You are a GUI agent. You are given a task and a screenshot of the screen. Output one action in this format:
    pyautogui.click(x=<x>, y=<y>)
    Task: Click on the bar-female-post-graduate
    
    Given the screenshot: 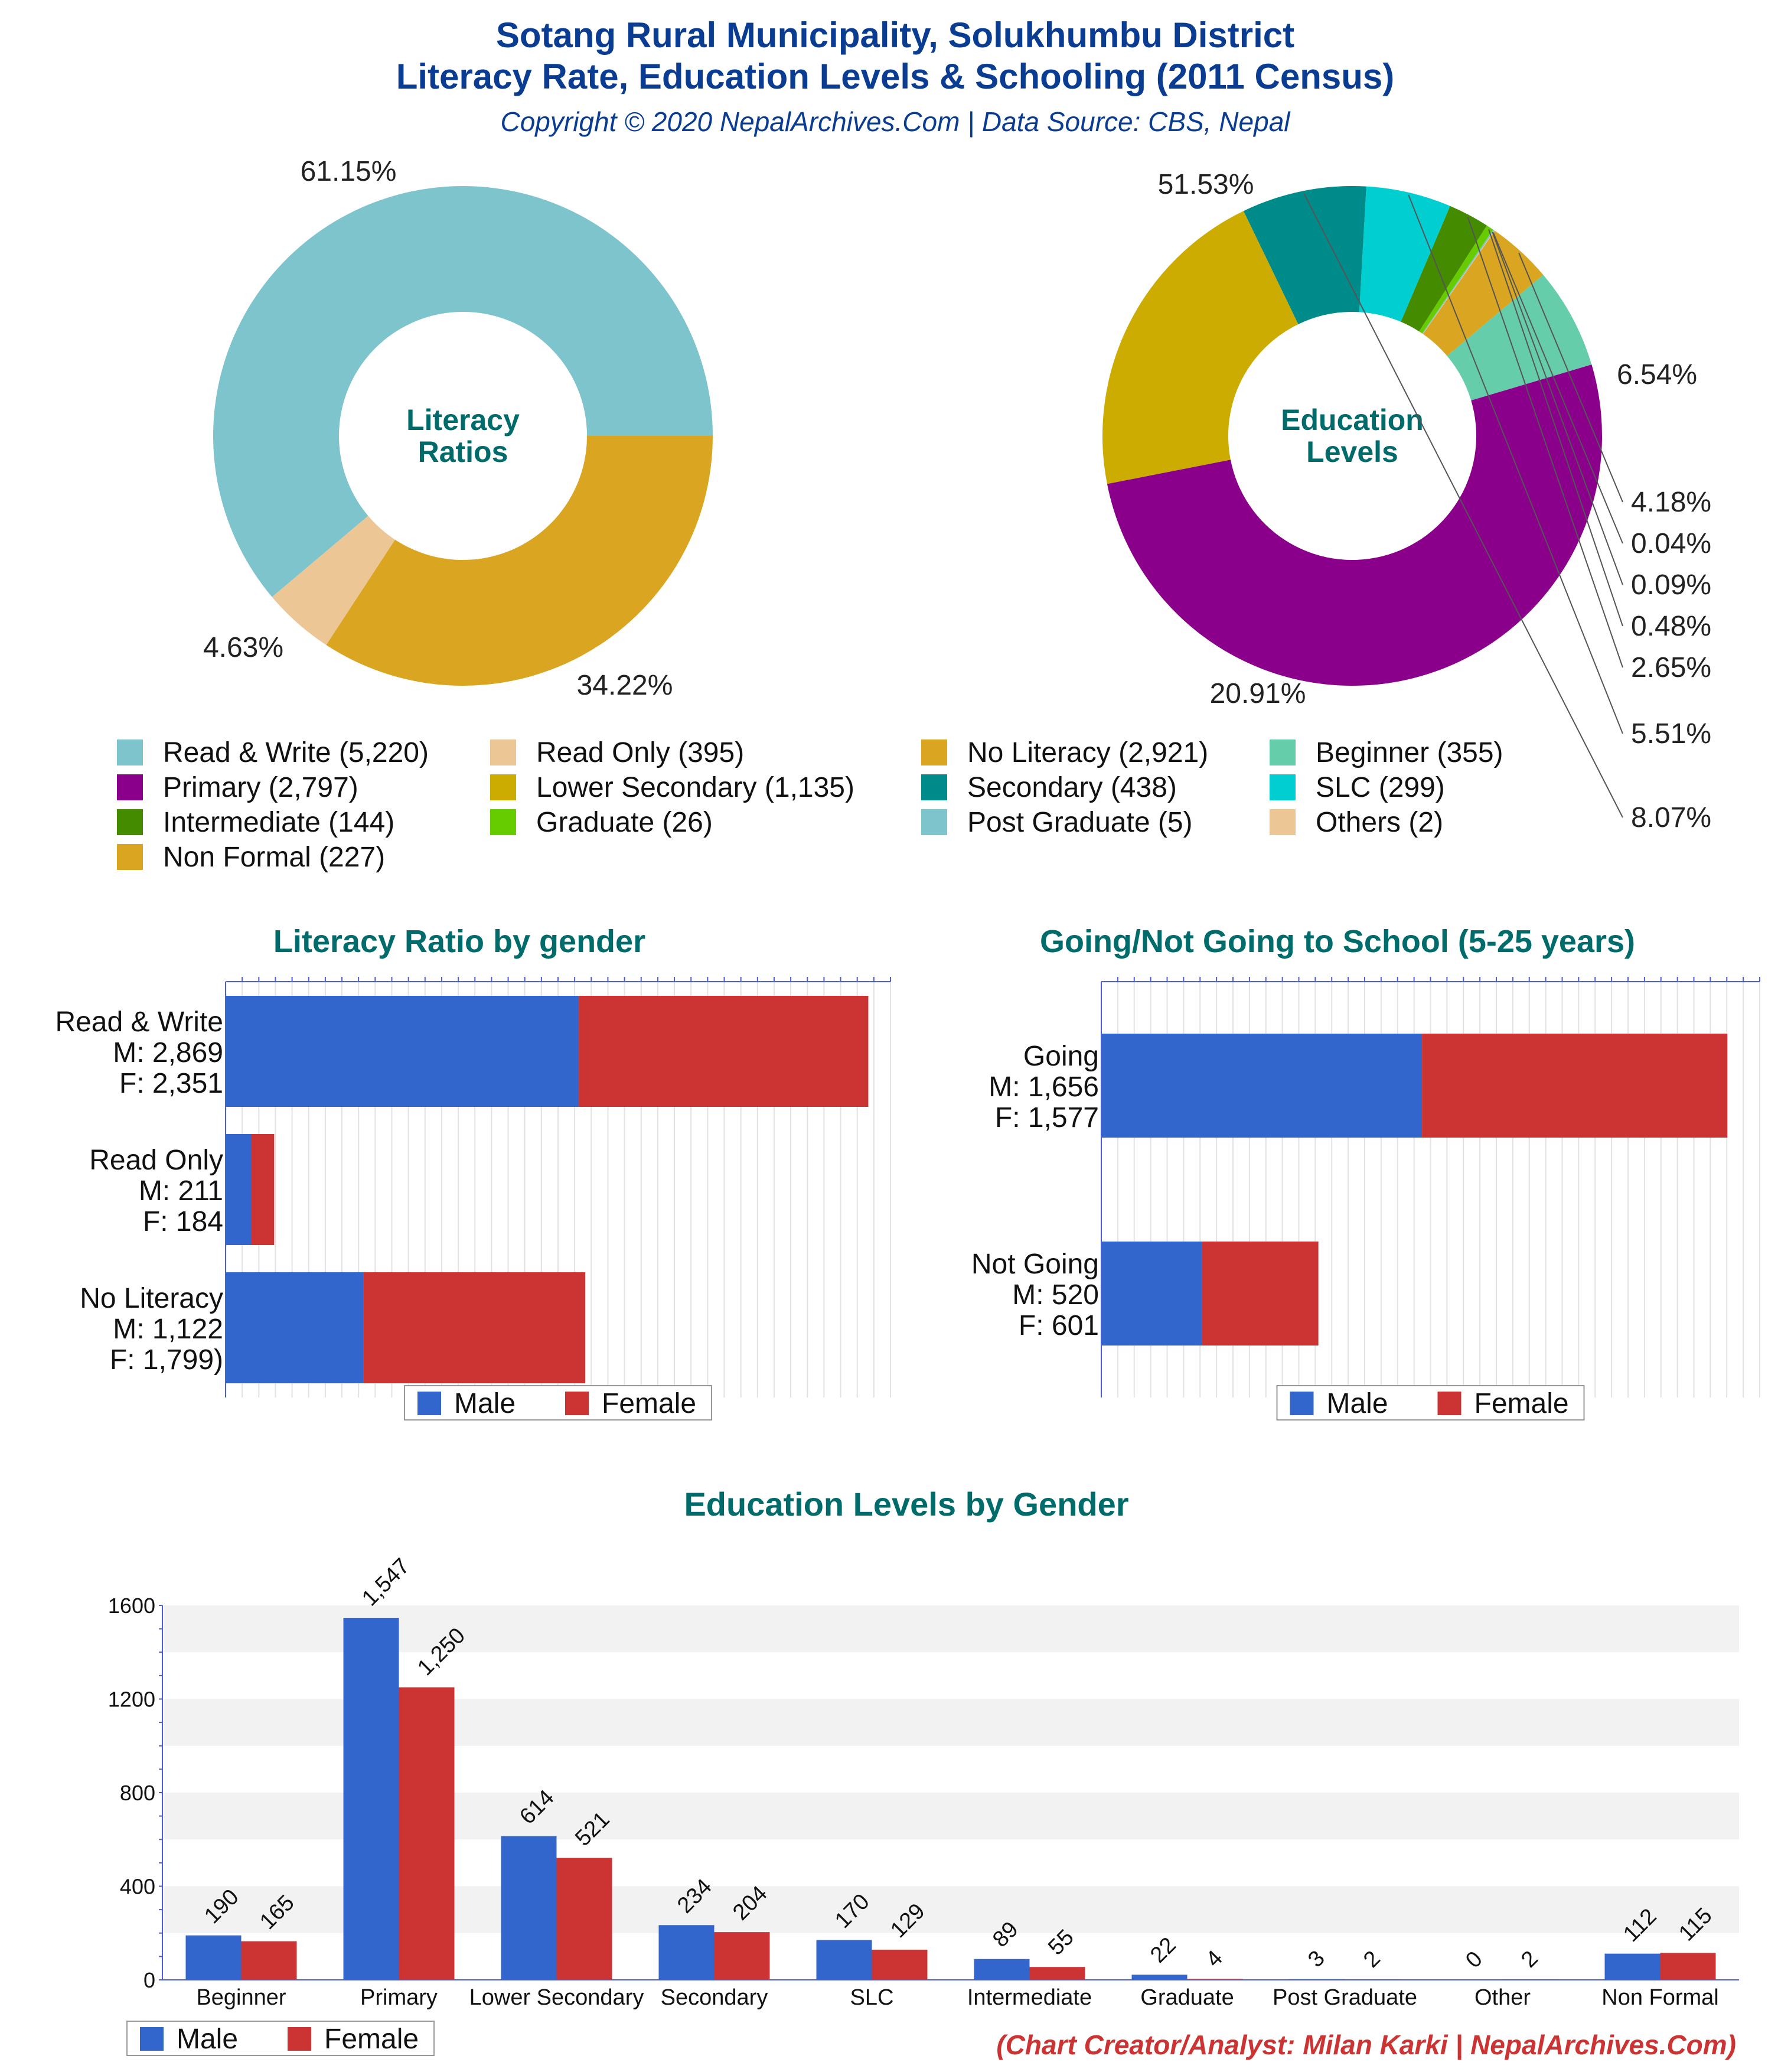 What is the action you would take?
    pyautogui.click(x=1373, y=1979)
    